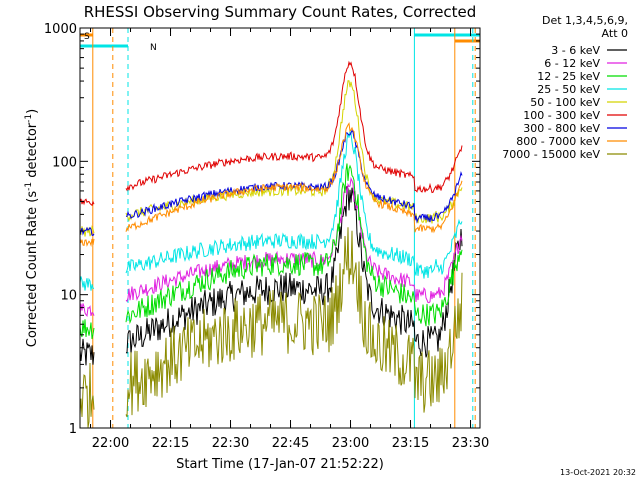  I want to click on legend-label-7: 800 - 7000 keV, so click(558, 141).